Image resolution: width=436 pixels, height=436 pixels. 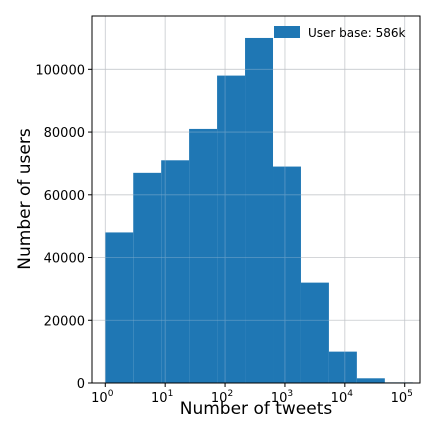 I want to click on legend: User base: 586k, so click(x=340, y=33).